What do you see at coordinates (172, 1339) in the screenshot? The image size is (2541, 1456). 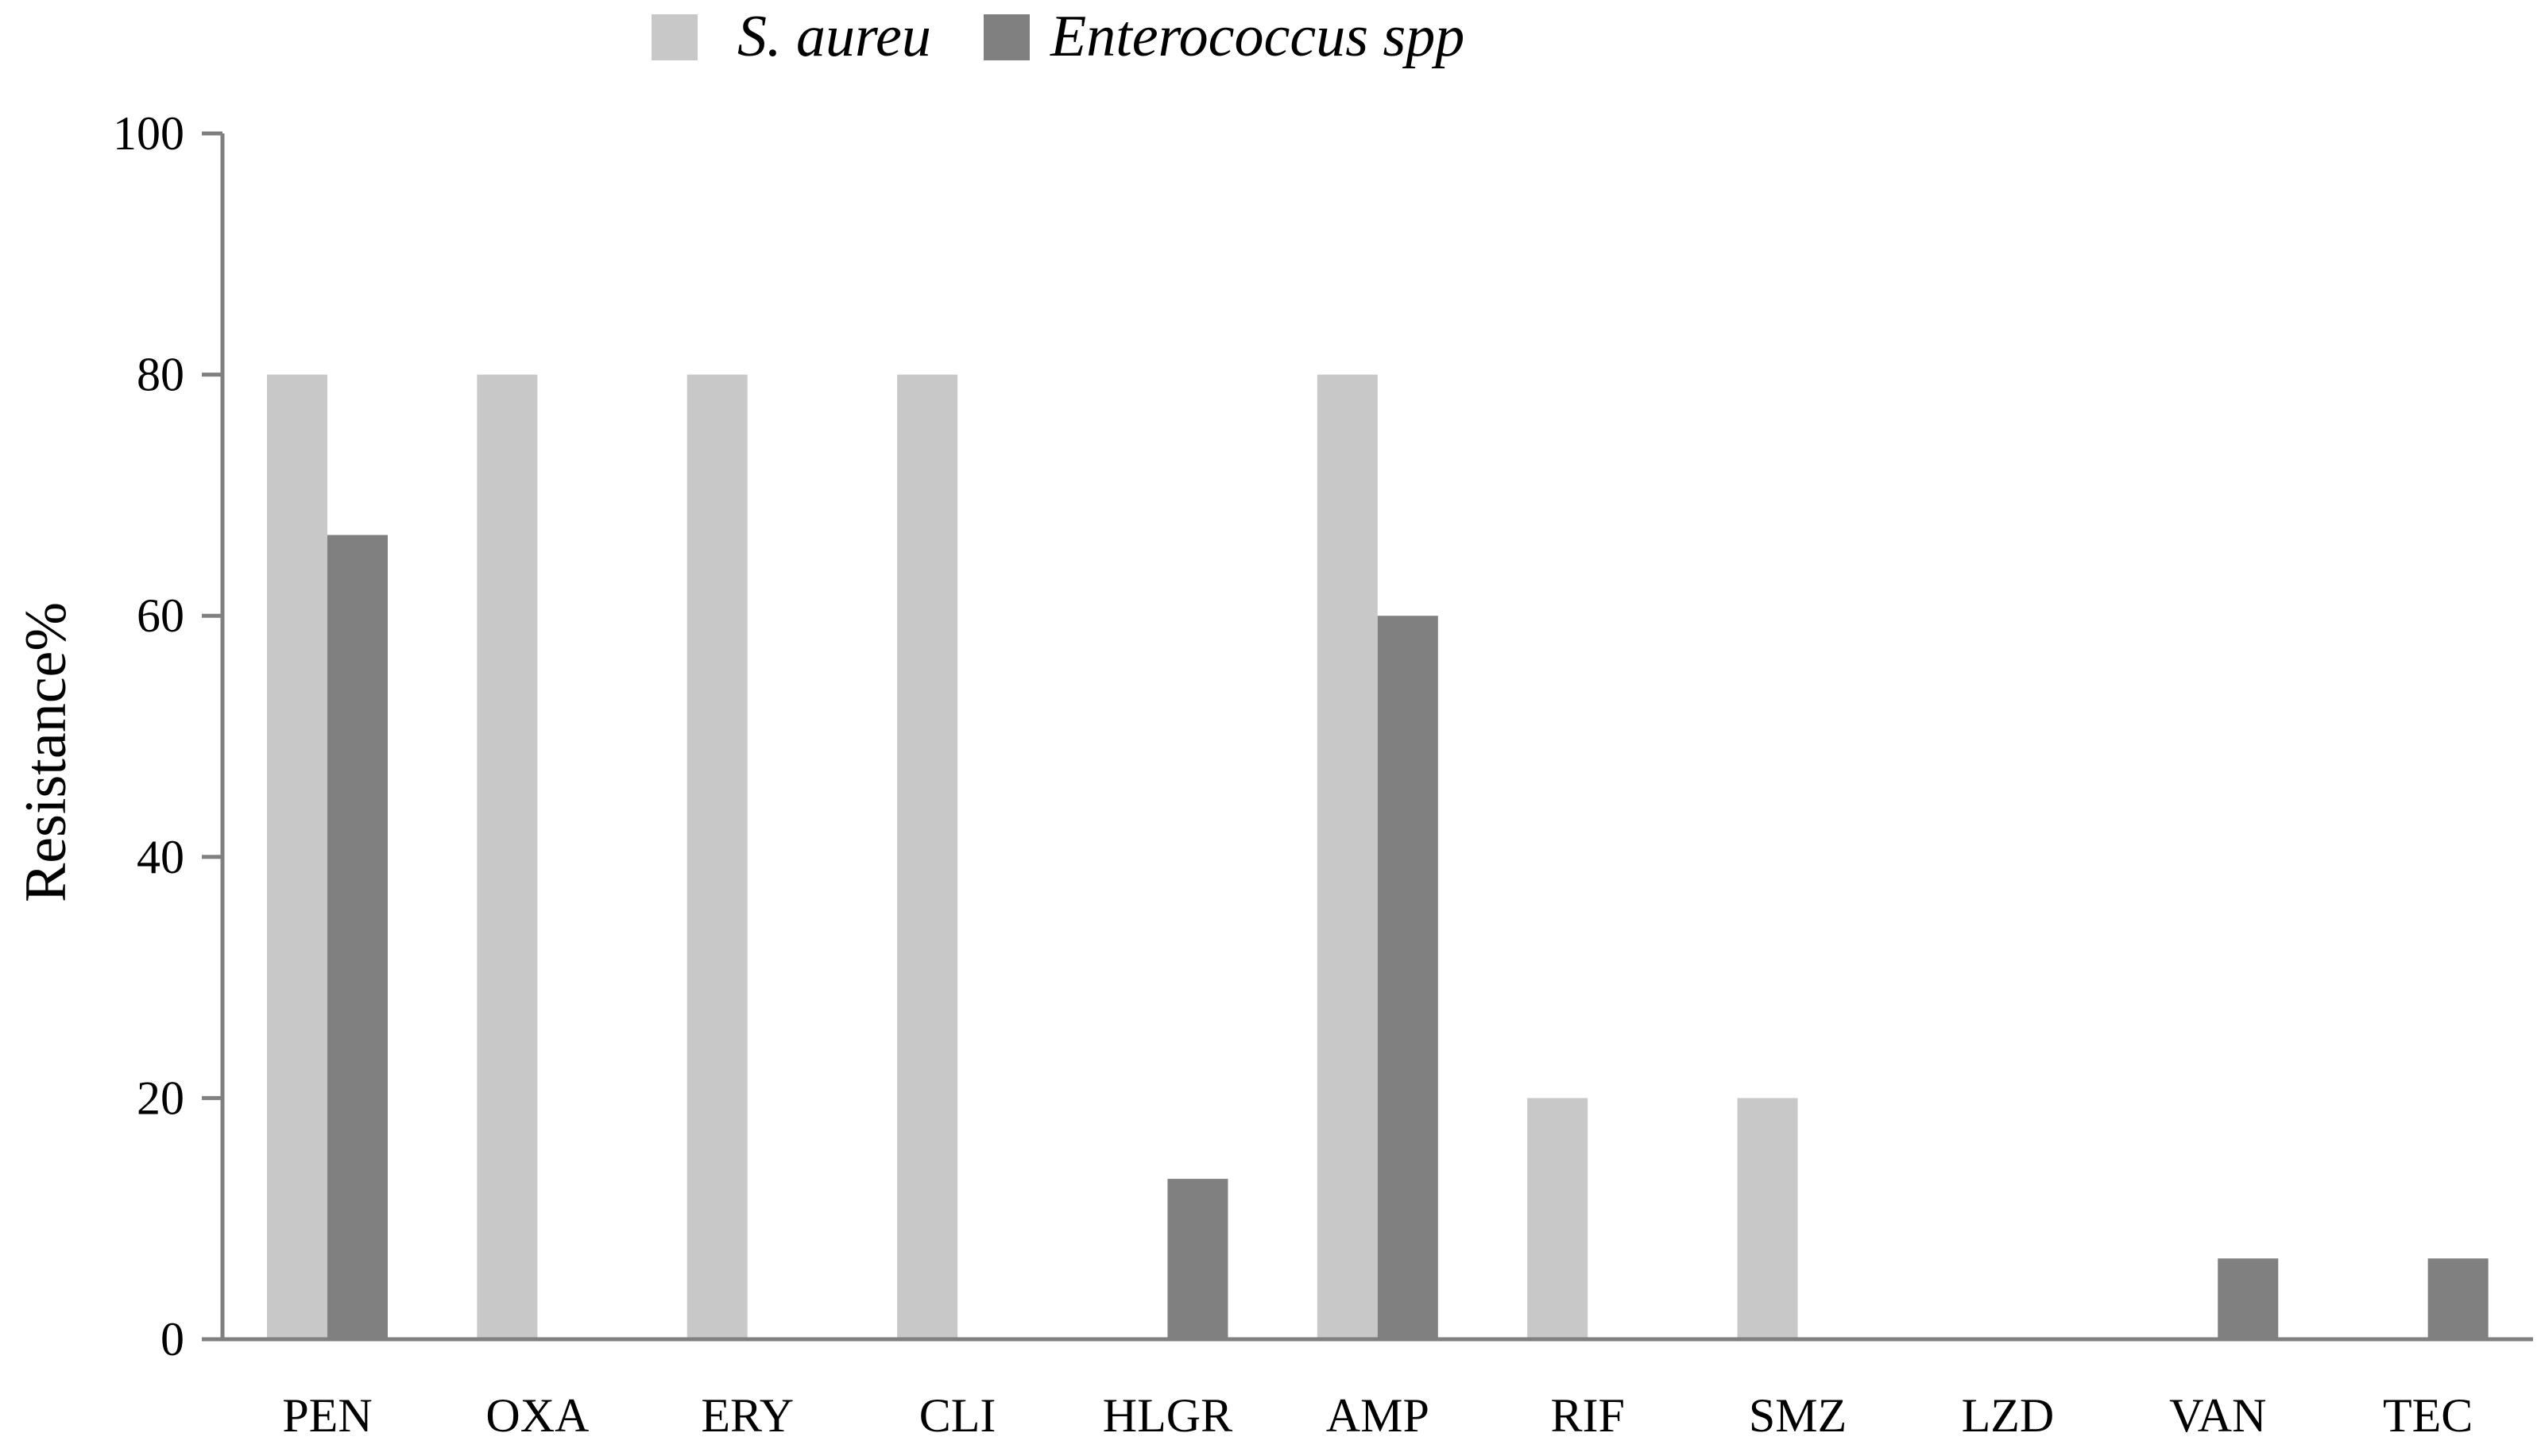 I see `y-tick-label: 0` at bounding box center [172, 1339].